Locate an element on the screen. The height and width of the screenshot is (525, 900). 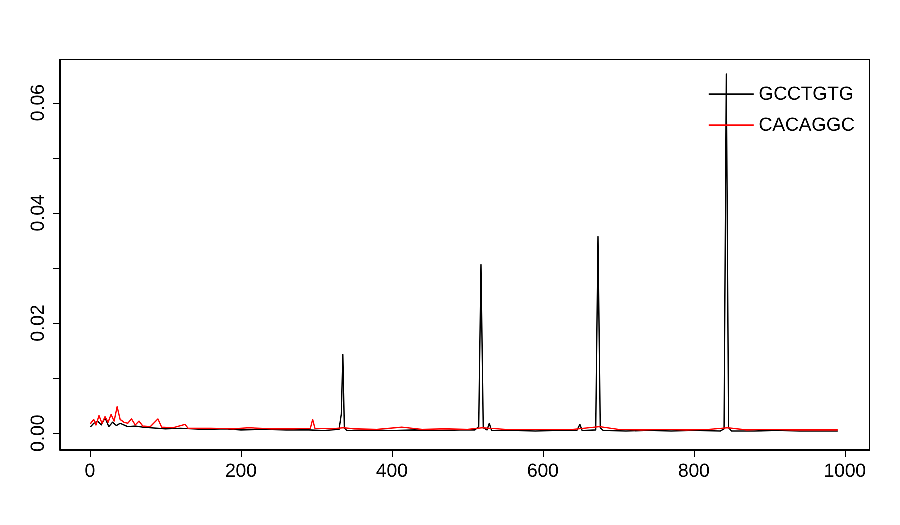
y-tick-label: 0.06 is located at coordinates (38, 103).